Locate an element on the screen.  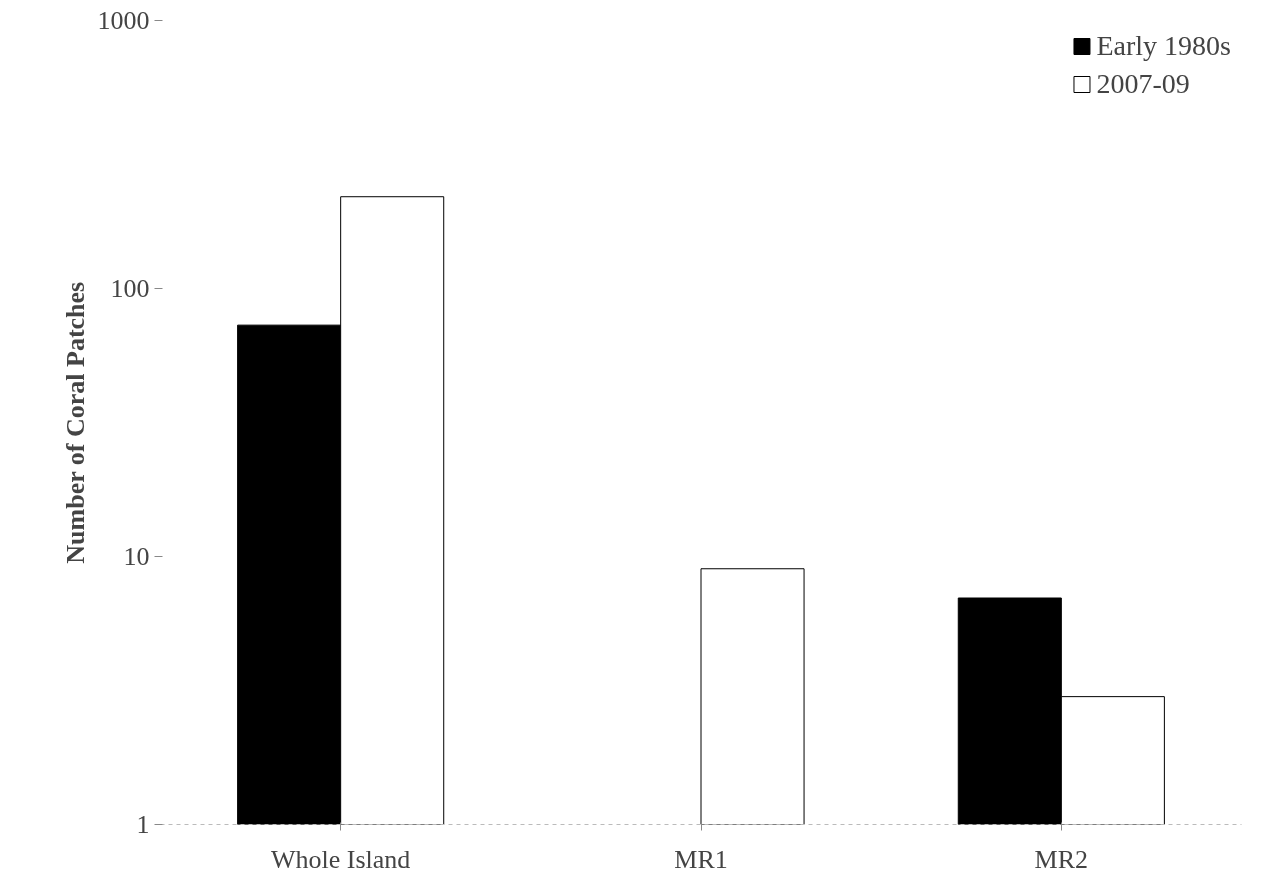
legend-label: Early 1980s is located at coordinates (1163, 46).